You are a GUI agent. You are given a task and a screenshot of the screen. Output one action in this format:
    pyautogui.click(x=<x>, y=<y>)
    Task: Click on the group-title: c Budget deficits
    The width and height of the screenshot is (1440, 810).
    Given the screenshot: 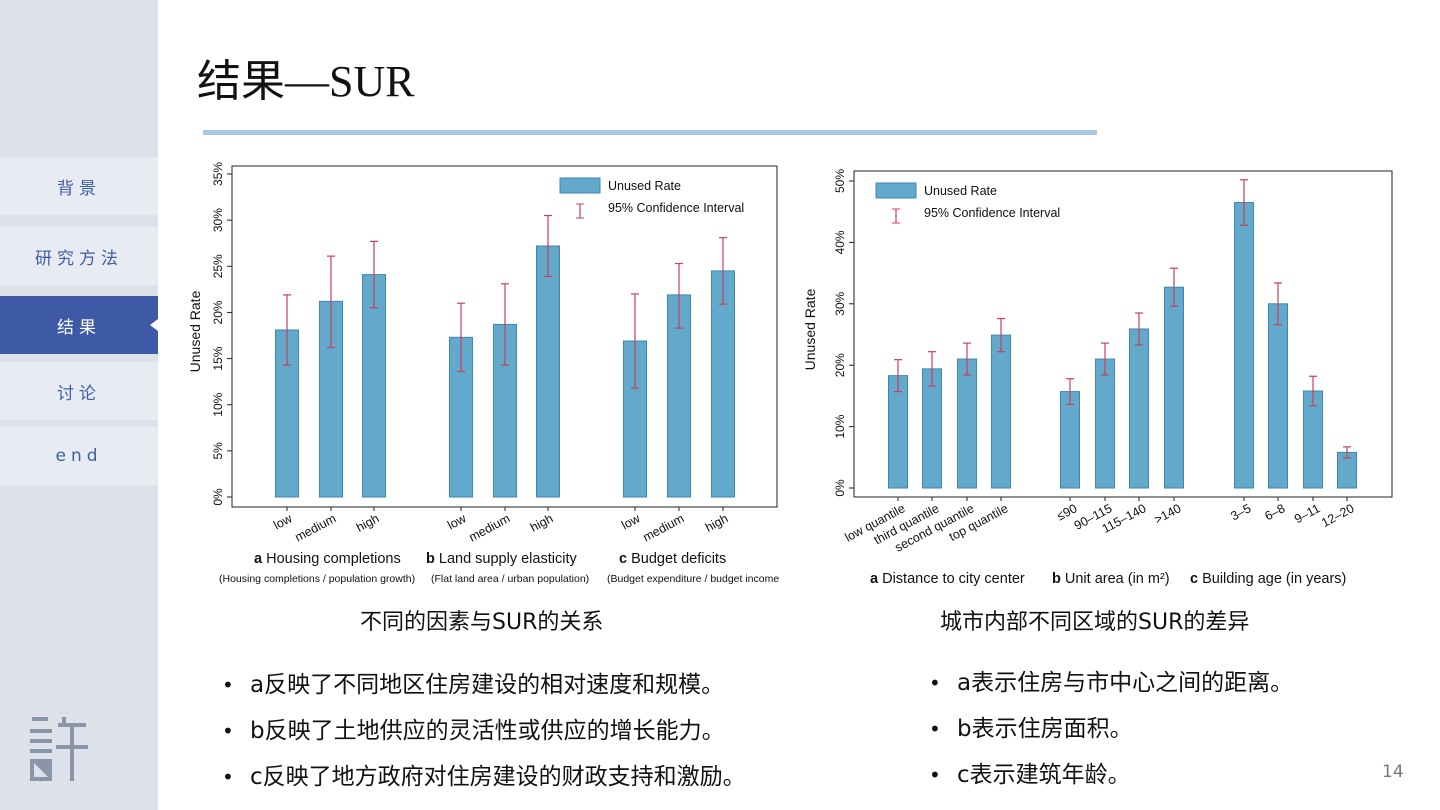 What is the action you would take?
    pyautogui.click(x=672, y=559)
    